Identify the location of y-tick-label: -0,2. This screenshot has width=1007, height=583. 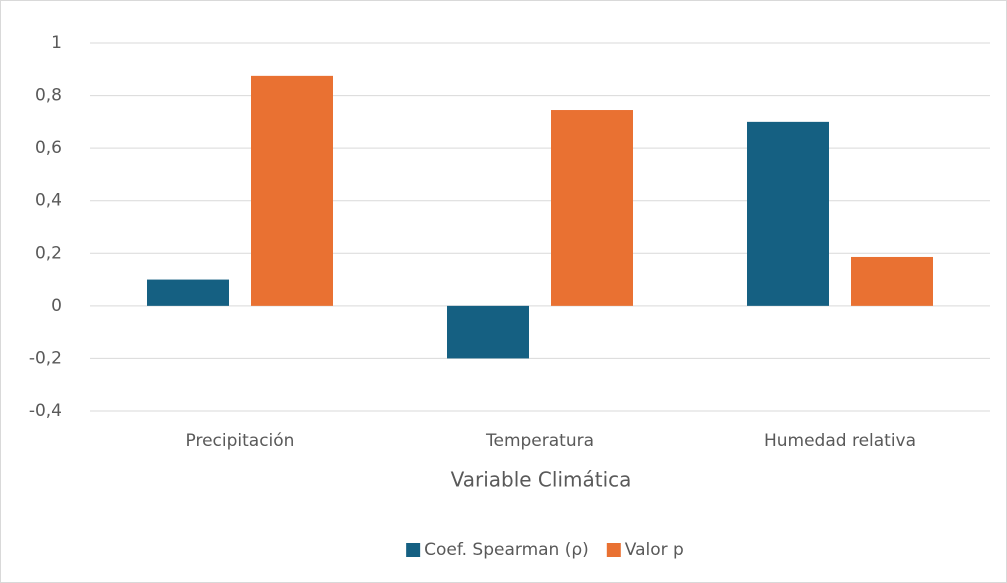
(45, 358).